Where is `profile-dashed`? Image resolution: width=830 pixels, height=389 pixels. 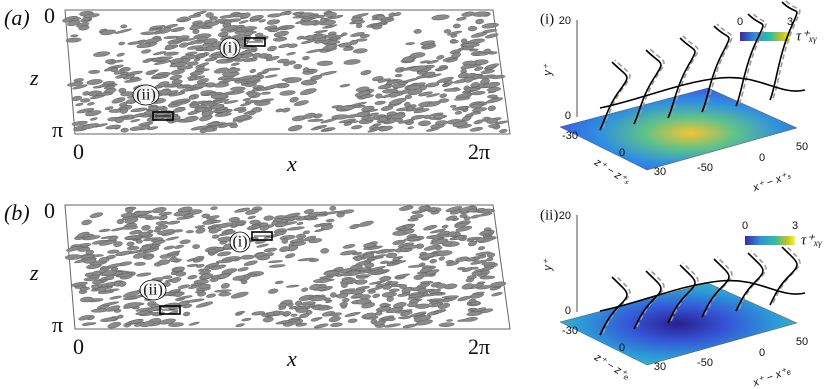 profile-dashed is located at coordinates (650, 298).